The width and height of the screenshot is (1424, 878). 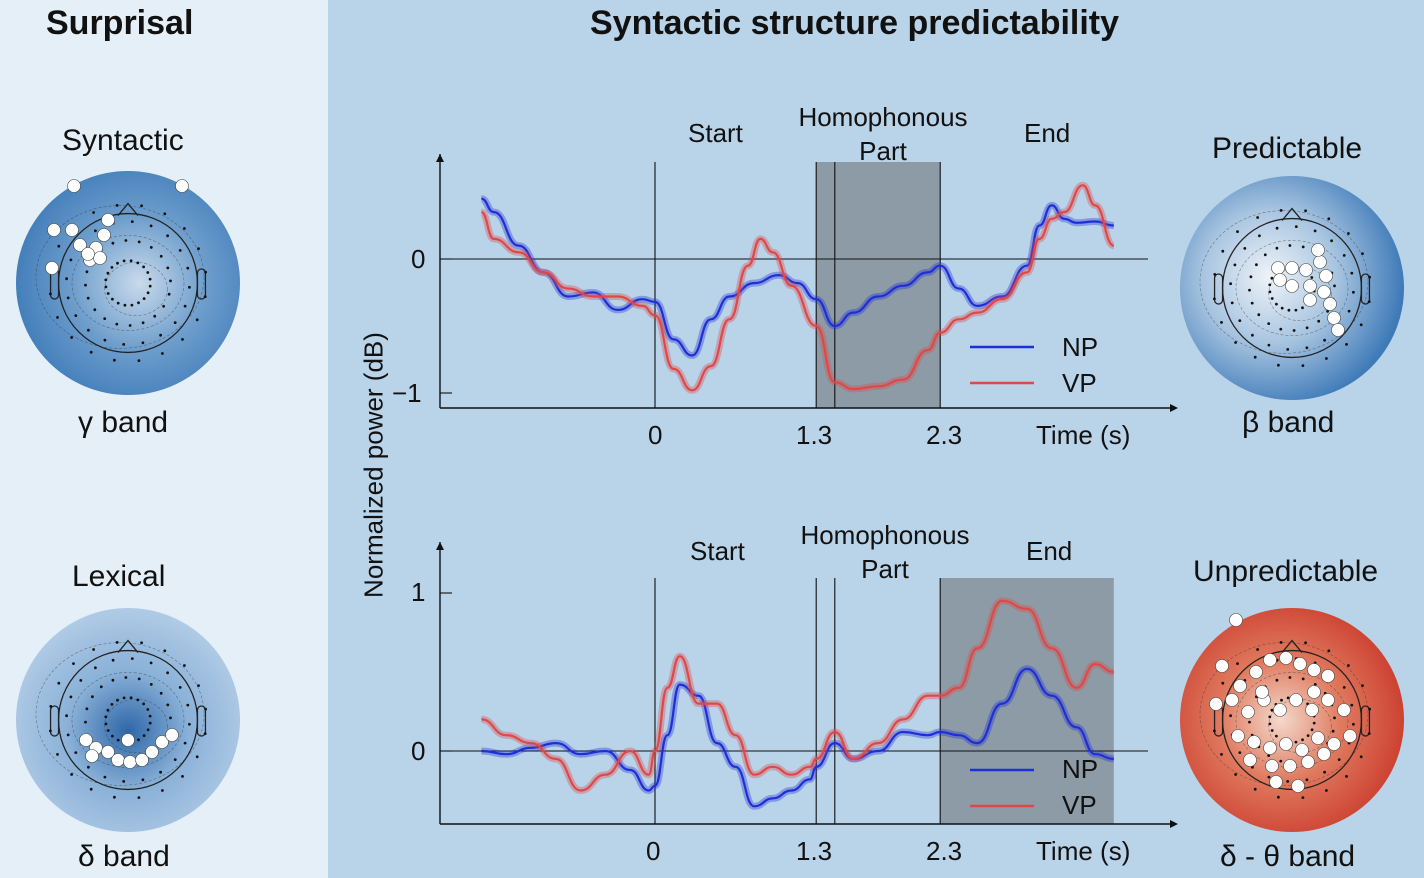 I want to click on bottom-xtick-0: 0, so click(x=653, y=851).